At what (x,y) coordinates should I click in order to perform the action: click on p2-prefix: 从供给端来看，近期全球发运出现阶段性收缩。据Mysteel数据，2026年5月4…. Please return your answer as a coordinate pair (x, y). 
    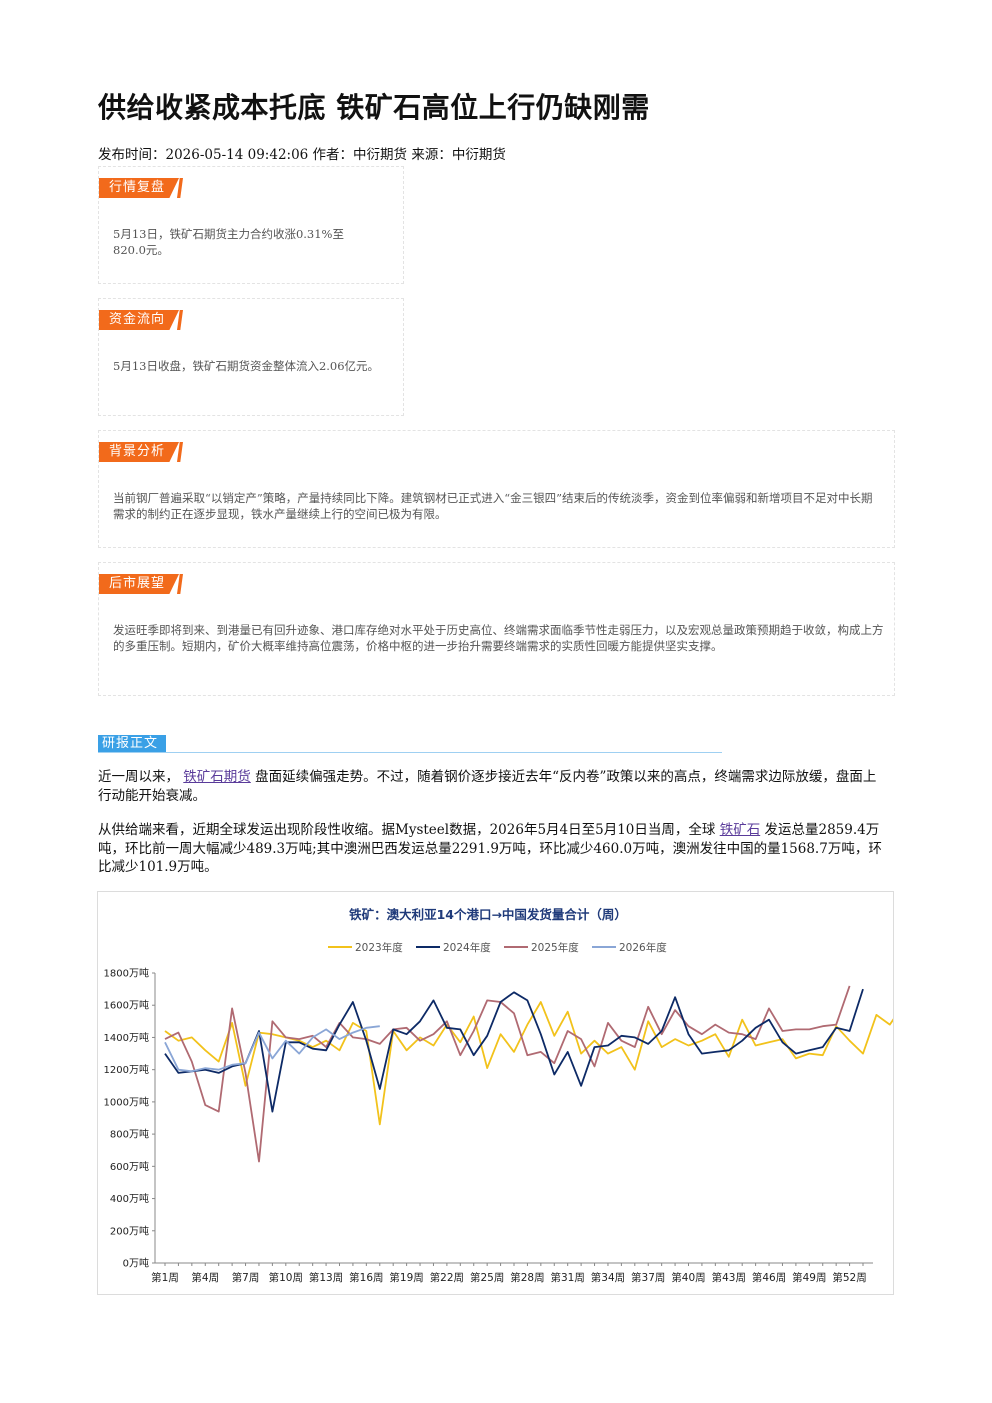
    Looking at the image, I should click on (407, 830).